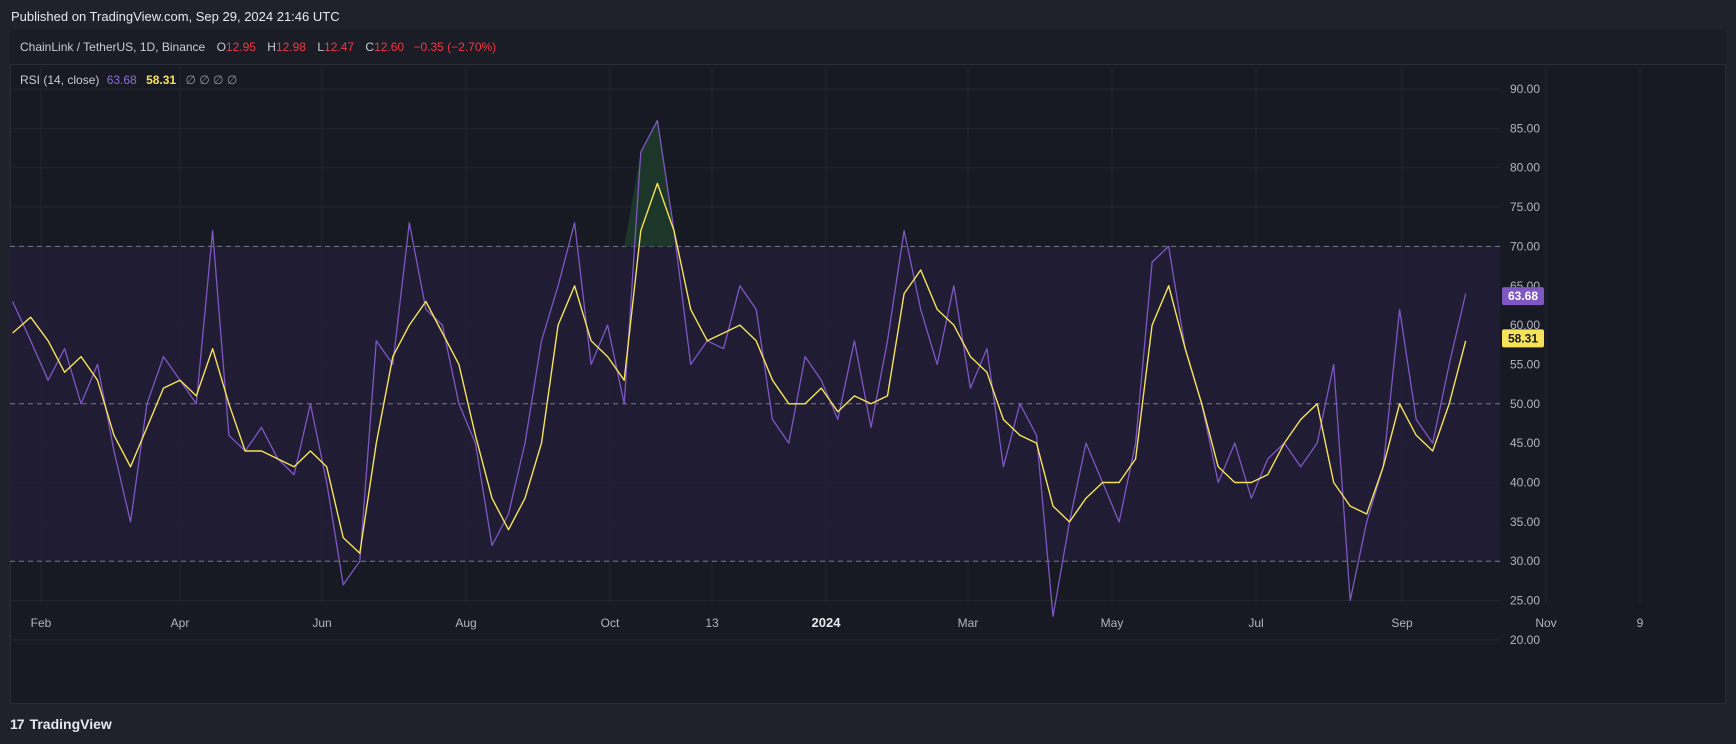 This screenshot has width=1736, height=744. Describe the element at coordinates (1112, 623) in the screenshot. I see `x-tick-label: May` at that location.